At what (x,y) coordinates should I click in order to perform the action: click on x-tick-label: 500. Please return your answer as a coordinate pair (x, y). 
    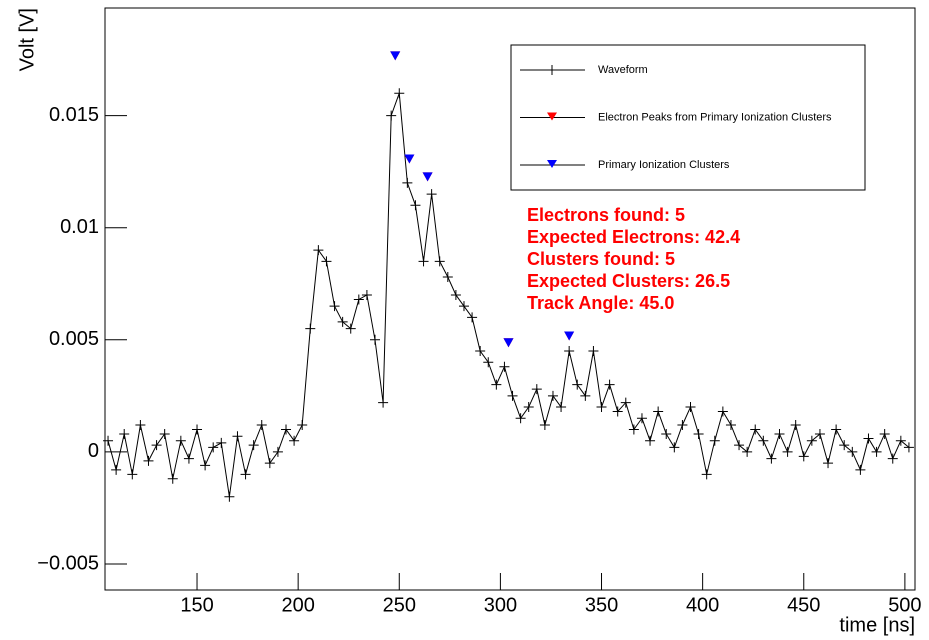
    Looking at the image, I should click on (904, 605).